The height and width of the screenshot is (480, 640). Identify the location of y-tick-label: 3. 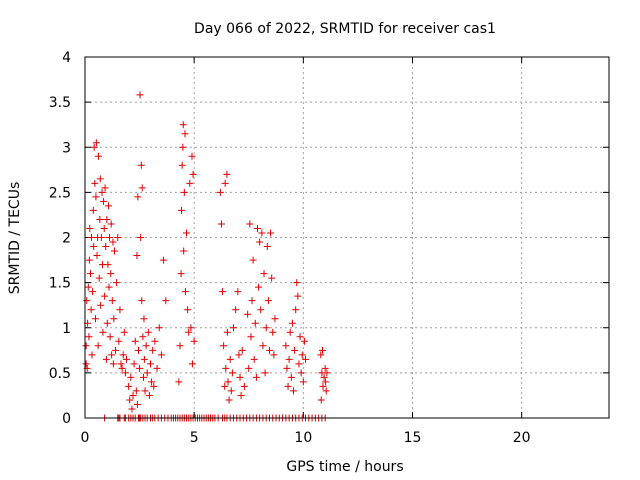
(66, 148).